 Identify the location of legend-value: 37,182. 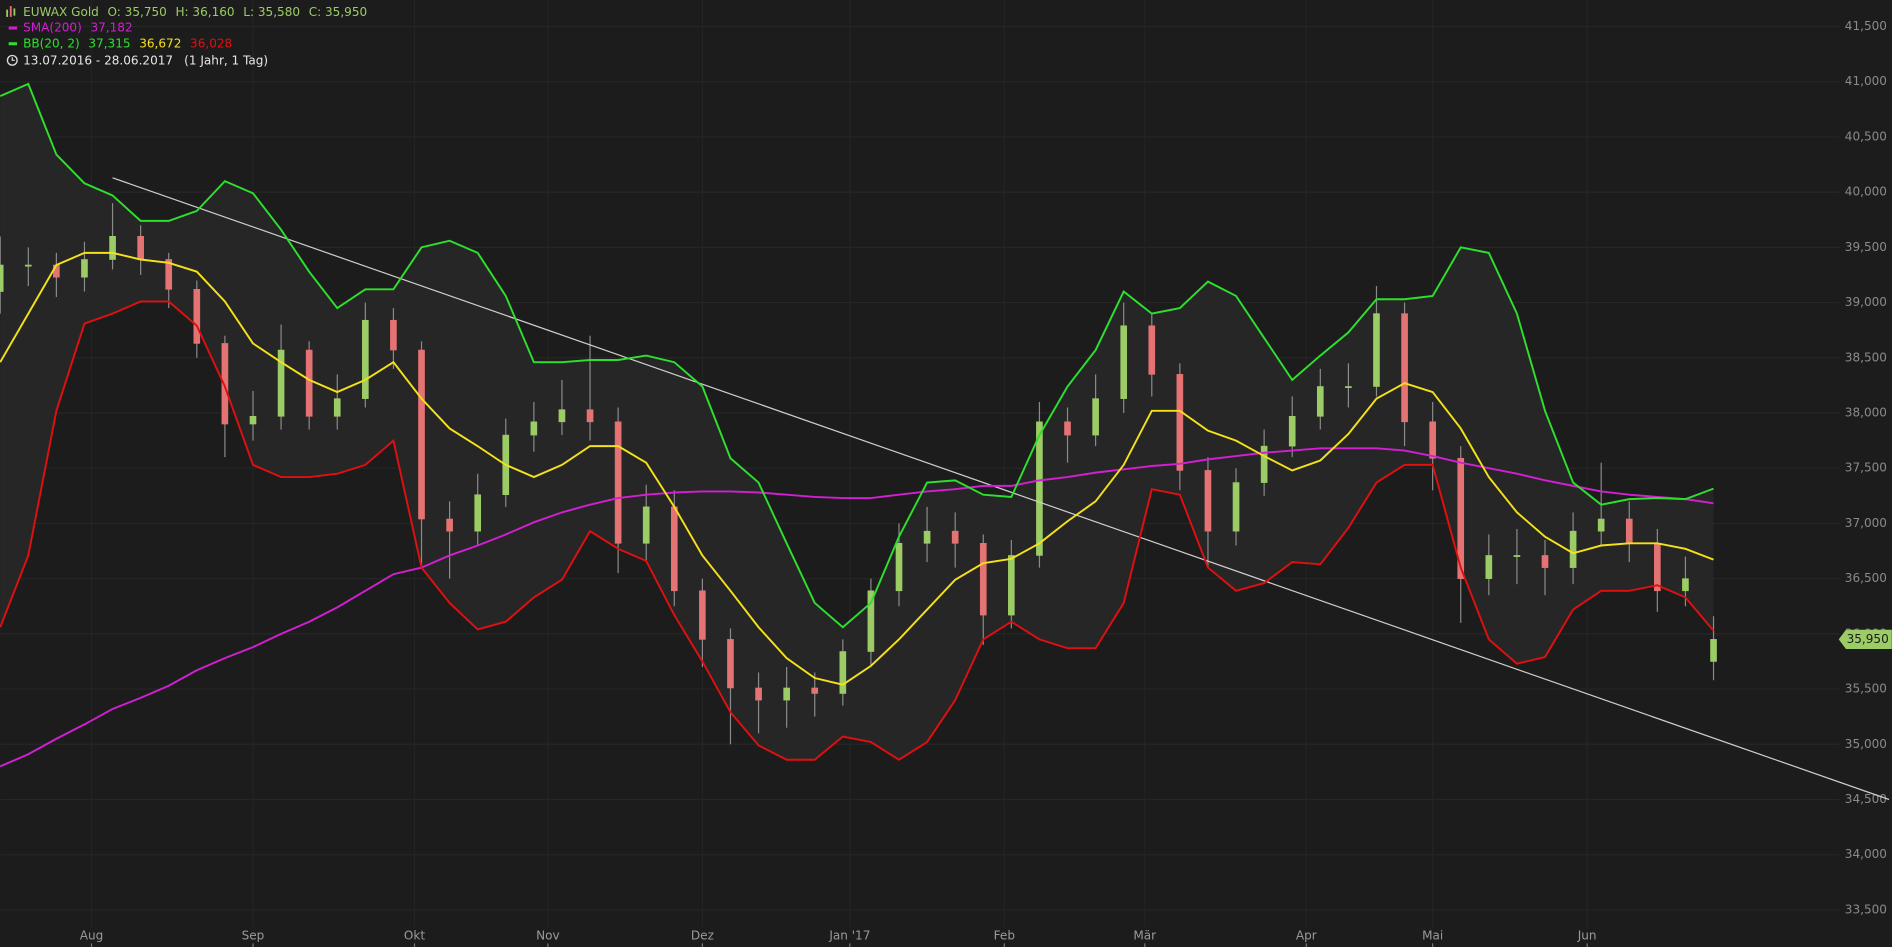
(111, 27).